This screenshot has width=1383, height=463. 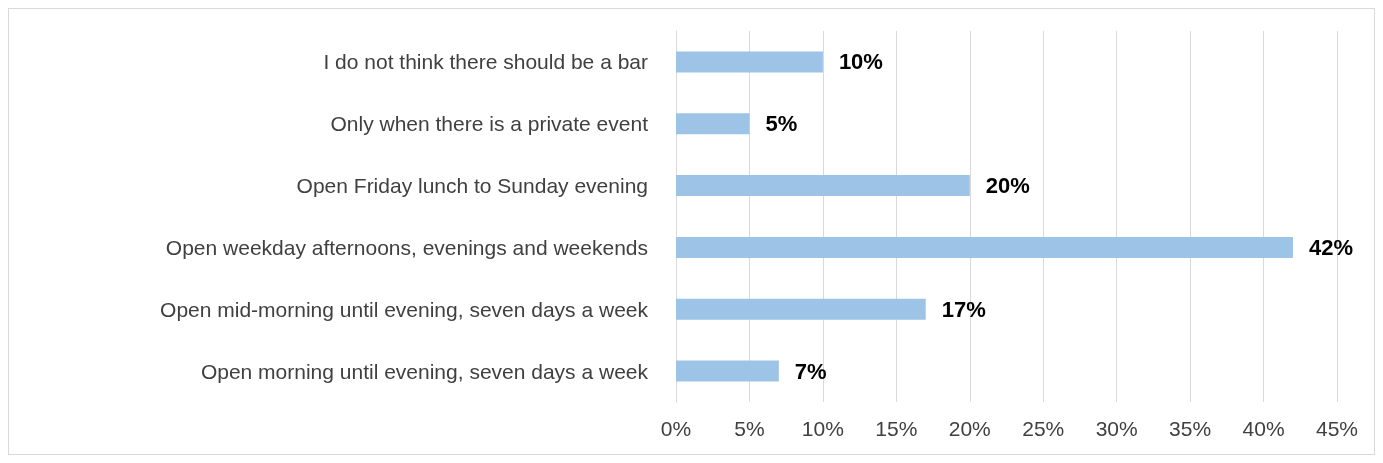 I want to click on data-label: 42%, so click(x=1330, y=247).